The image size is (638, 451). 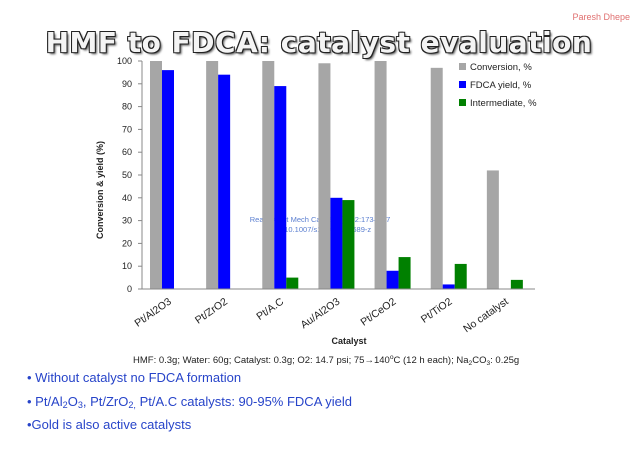 What do you see at coordinates (270, 308) in the screenshot?
I see `x-tick-label: Pt/A.C` at bounding box center [270, 308].